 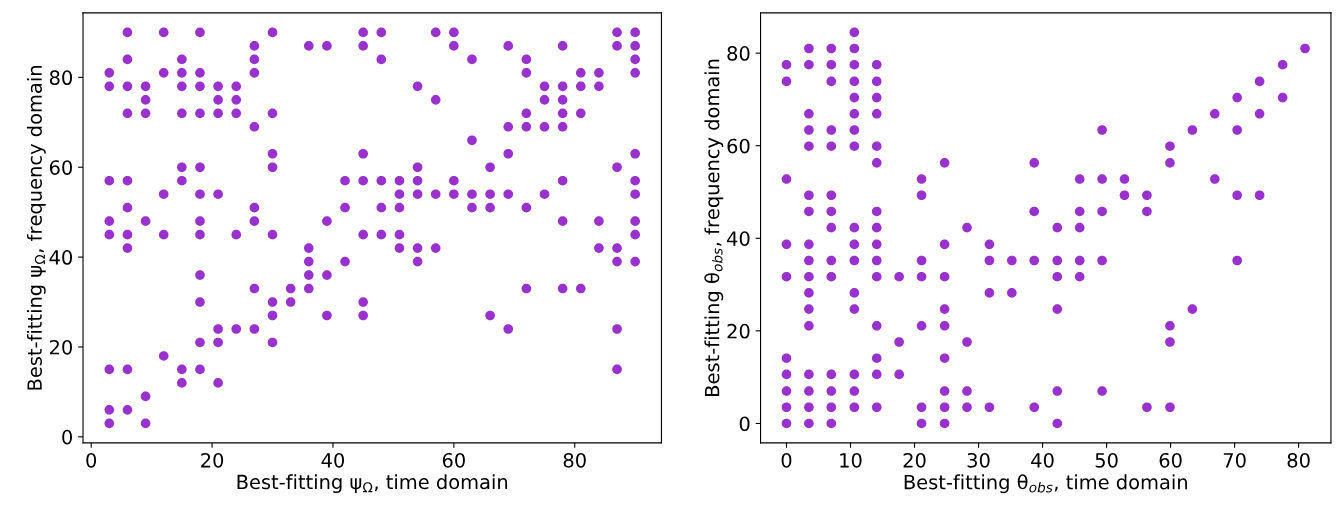 I want to click on x-axis-title: Best-fitting ψ$_{Ω}$, time domain, so click(x=372, y=484).